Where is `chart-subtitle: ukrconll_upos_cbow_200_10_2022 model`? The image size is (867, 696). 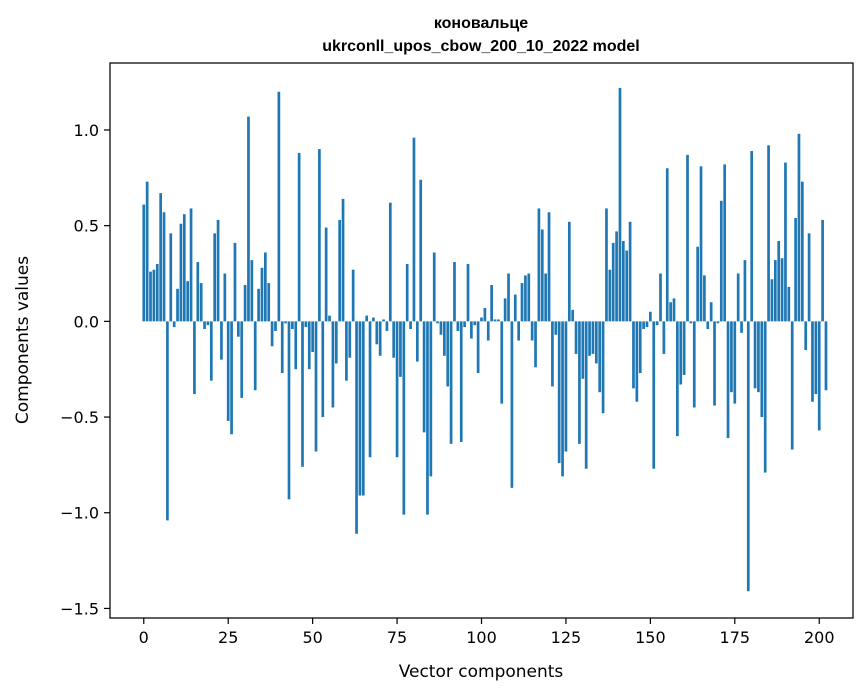
chart-subtitle: ukrconll_upos_cbow_200_10_2022 model is located at coordinates (480, 46).